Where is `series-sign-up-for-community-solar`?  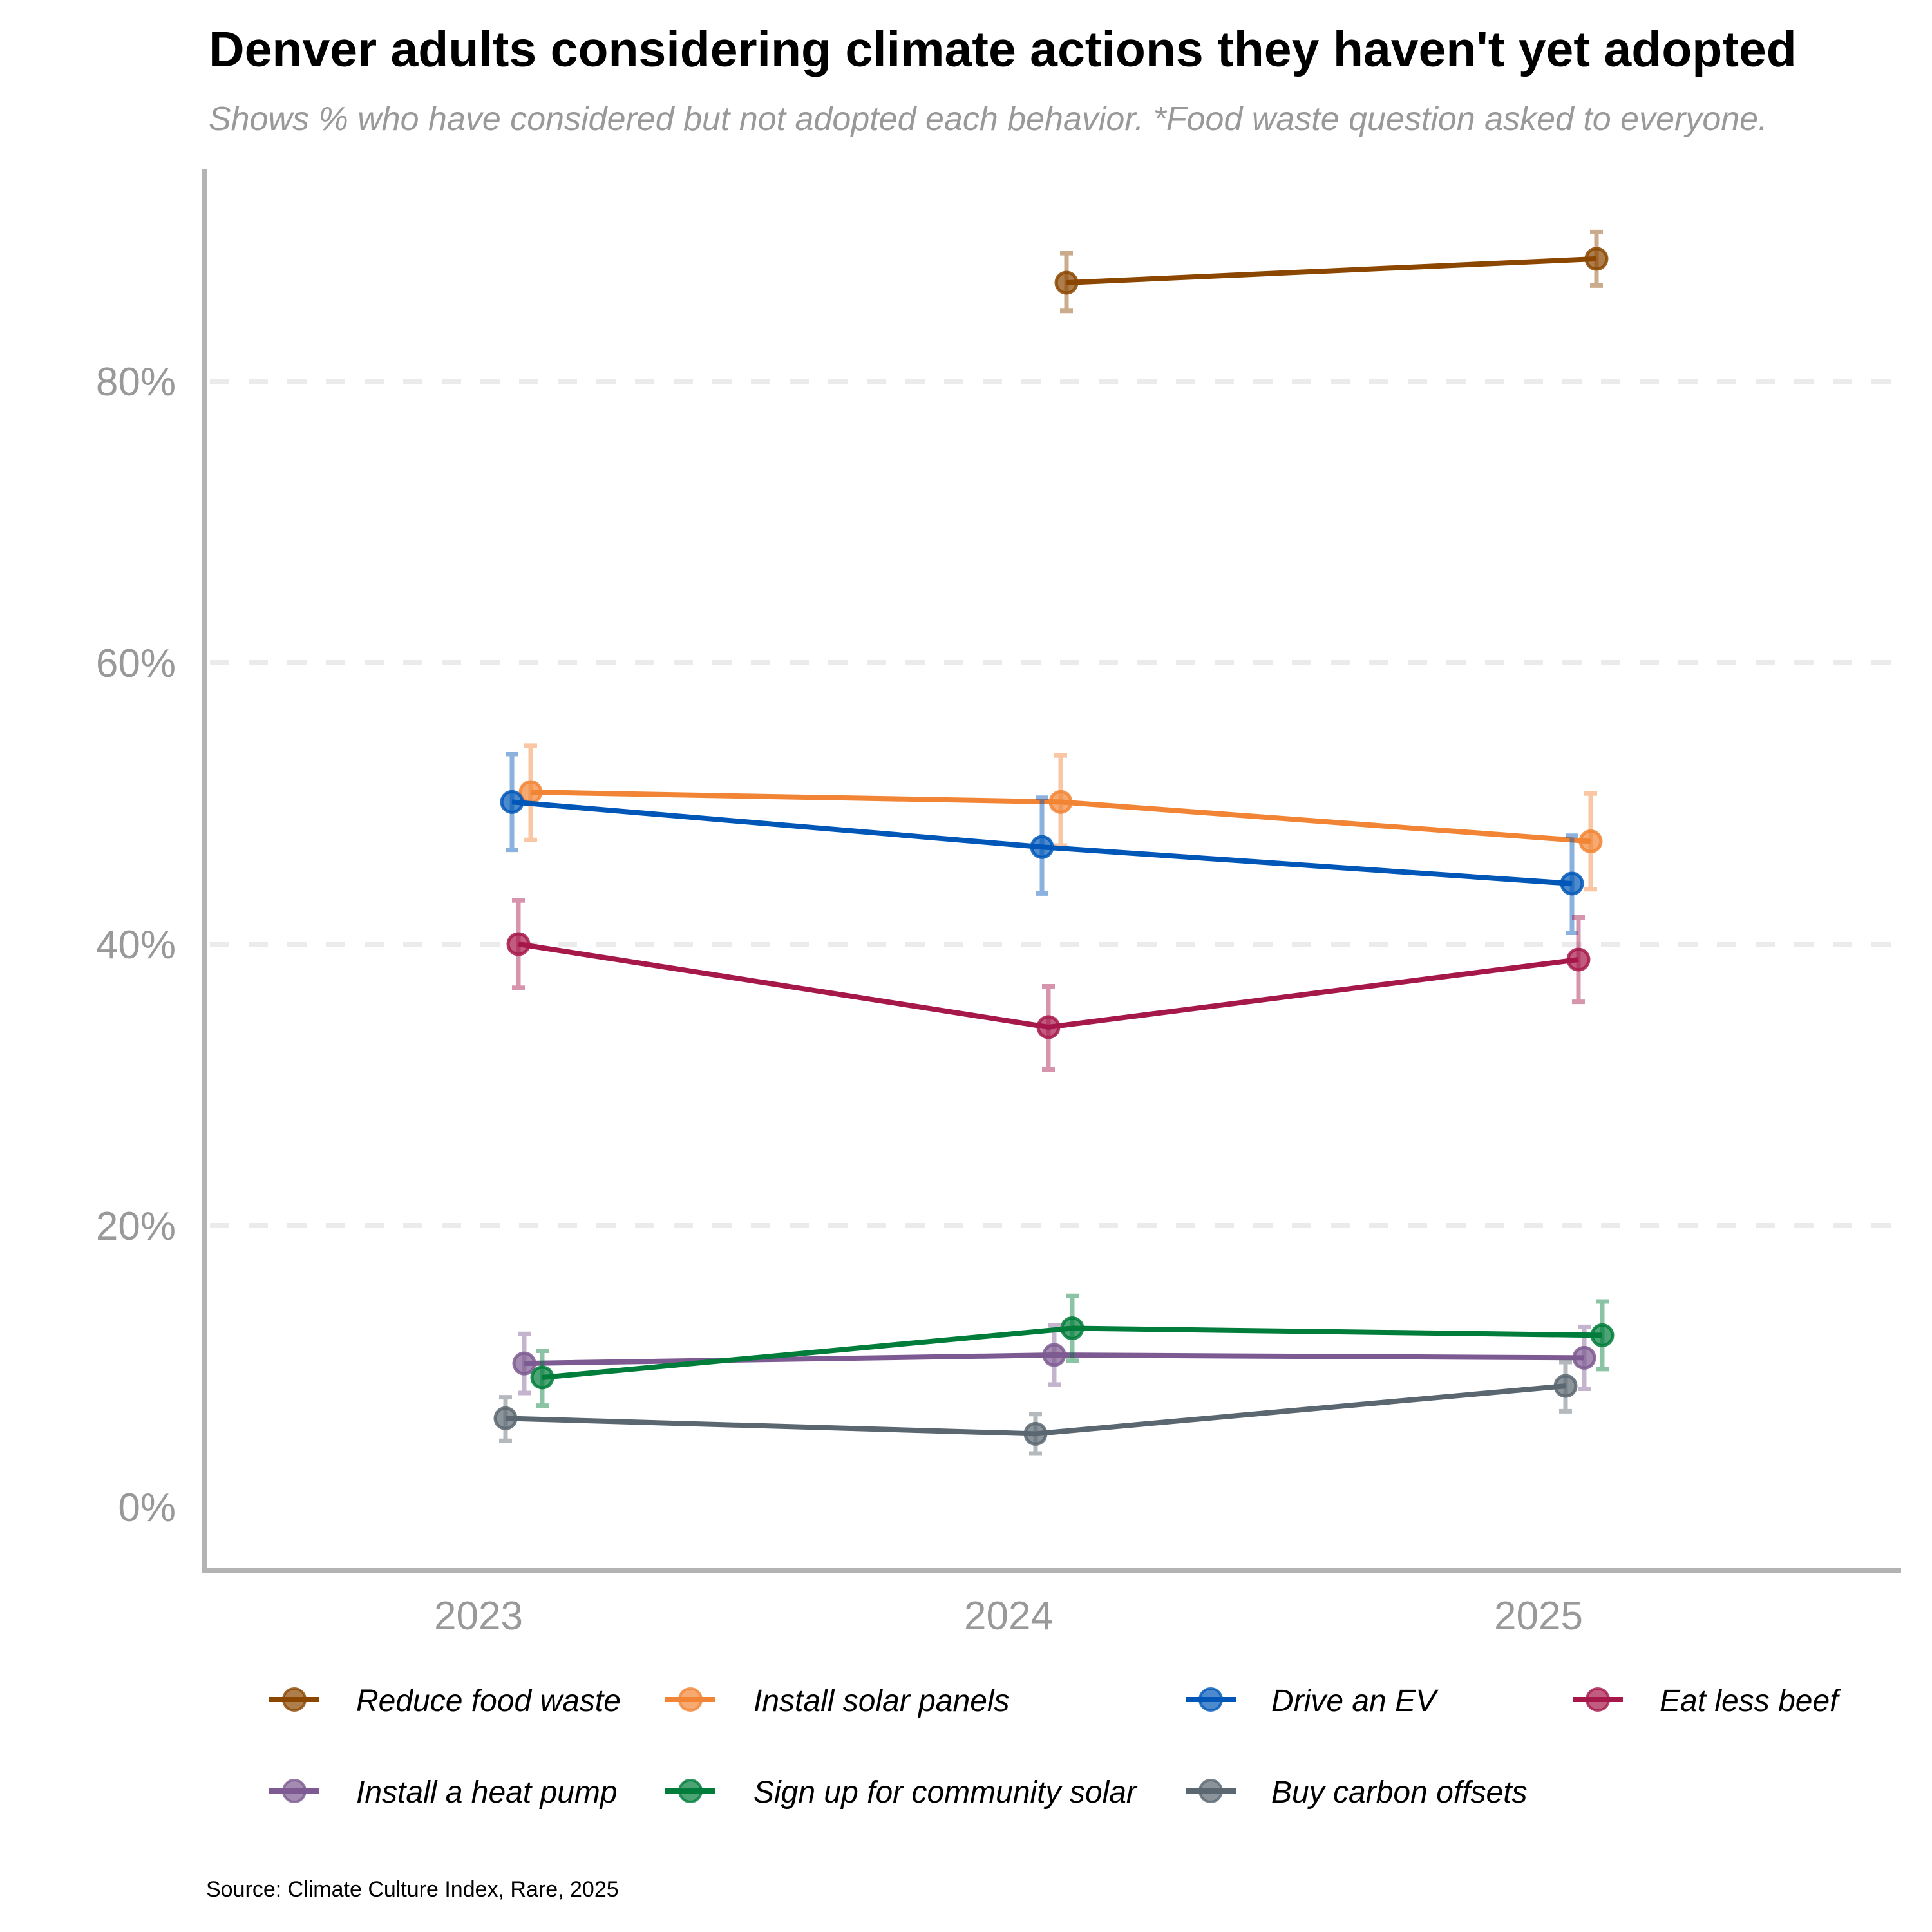
series-sign-up-for-community-solar is located at coordinates (1072, 1351).